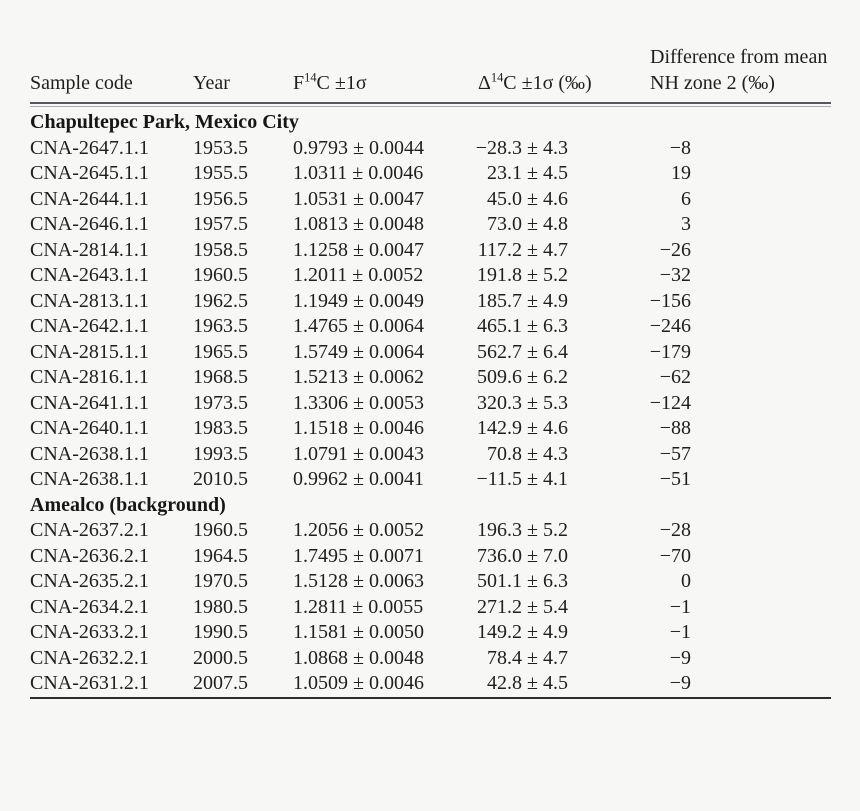 This screenshot has height=811, width=860. What do you see at coordinates (675, 377) in the screenshot?
I see `cell-diff: −62` at bounding box center [675, 377].